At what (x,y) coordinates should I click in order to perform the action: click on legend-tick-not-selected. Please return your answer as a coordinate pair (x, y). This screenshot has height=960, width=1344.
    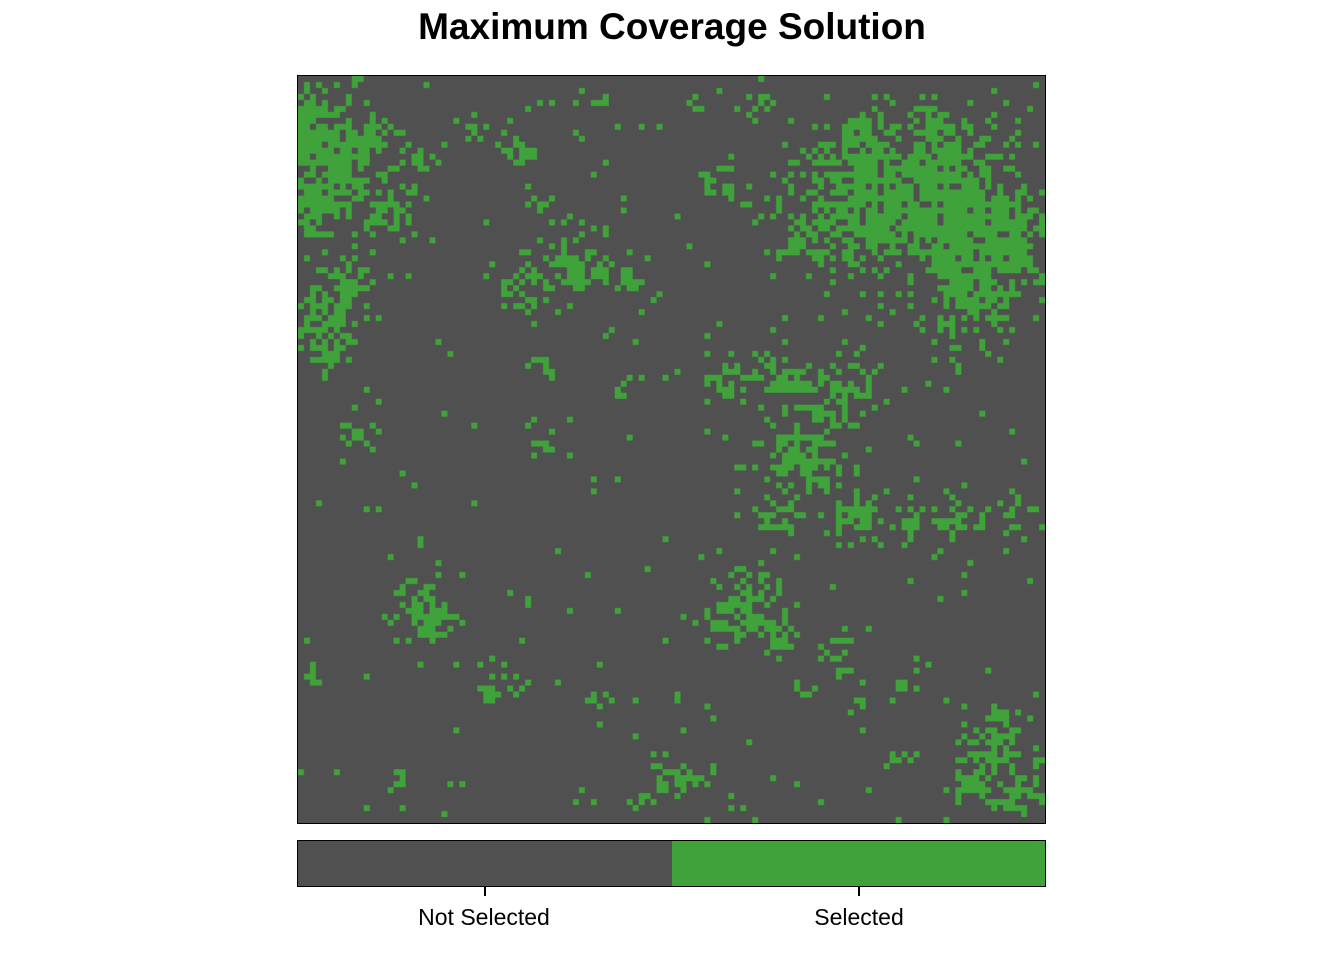
    Looking at the image, I should click on (485, 891).